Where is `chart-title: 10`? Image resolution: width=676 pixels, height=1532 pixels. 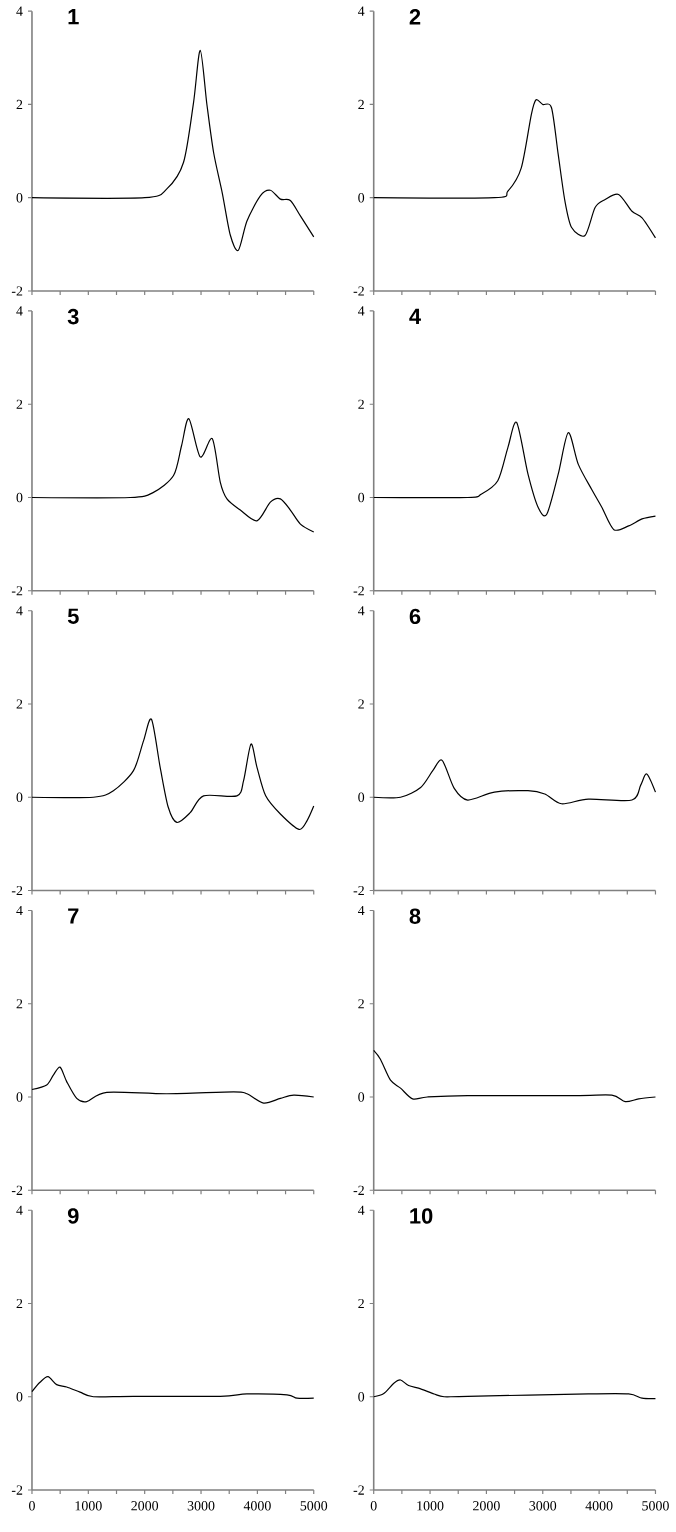 chart-title: 10 is located at coordinates (421, 1216).